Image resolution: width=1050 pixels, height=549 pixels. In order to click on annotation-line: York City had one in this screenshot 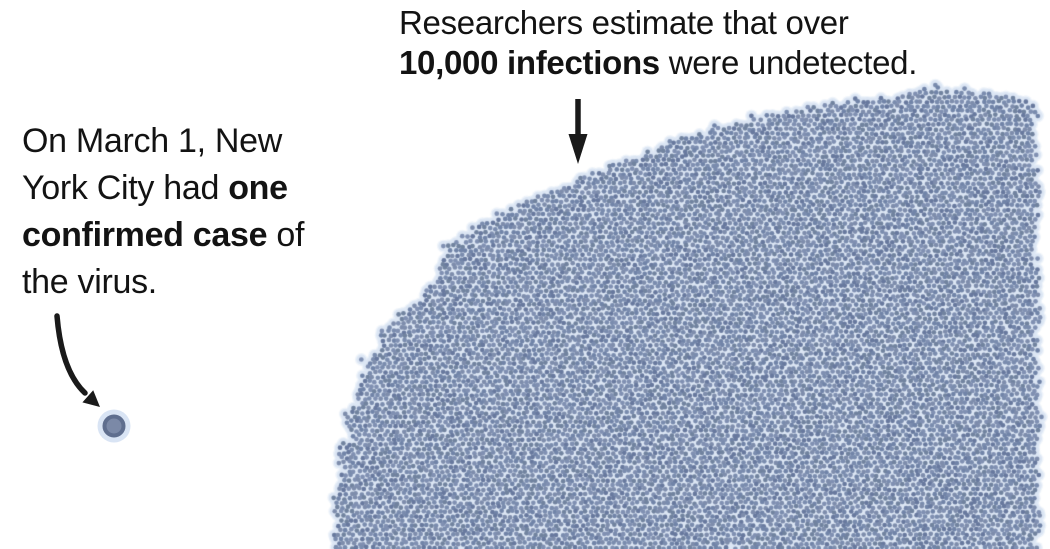, I will do `click(163, 188)`.